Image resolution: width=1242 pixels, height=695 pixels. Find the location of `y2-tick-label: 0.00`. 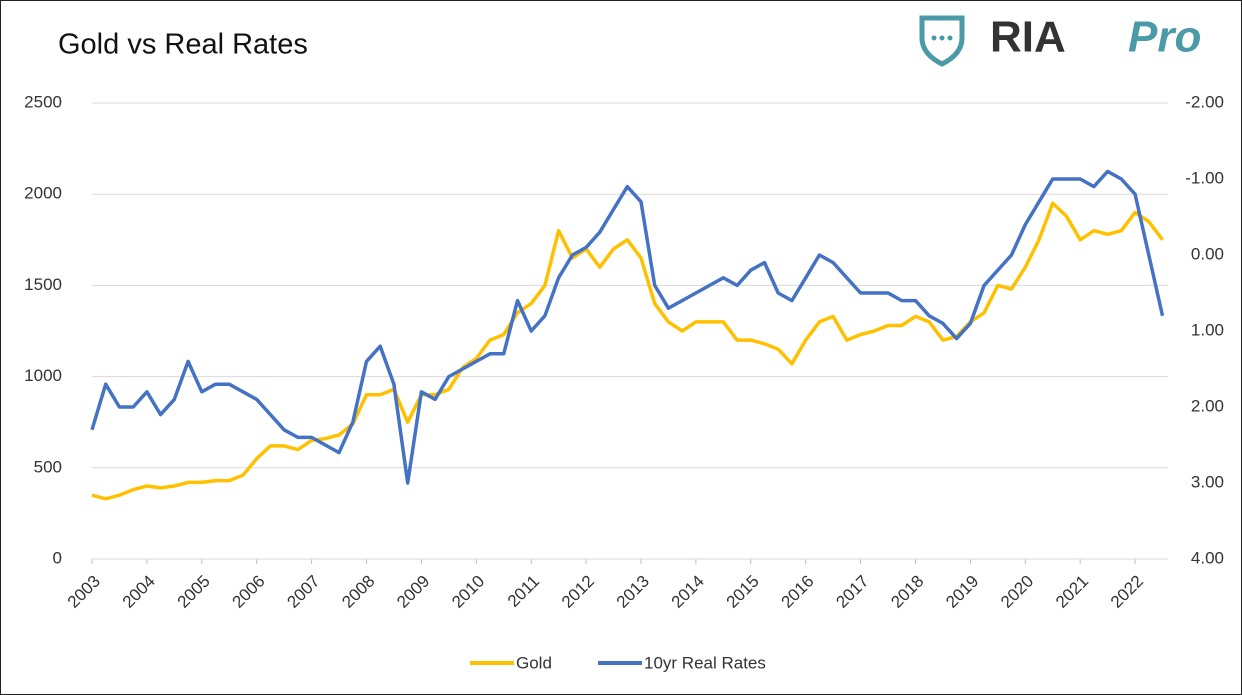

y2-tick-label: 0.00 is located at coordinates (1207, 253).